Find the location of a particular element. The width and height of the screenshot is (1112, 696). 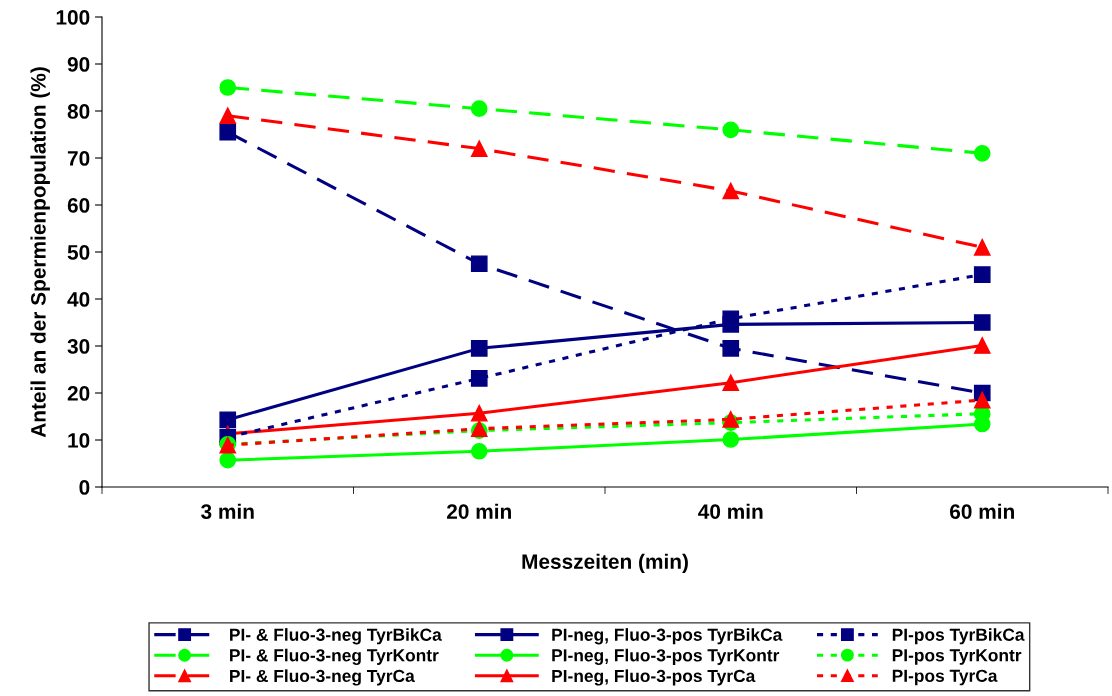

x-tick-label: 40 min is located at coordinates (730, 511).